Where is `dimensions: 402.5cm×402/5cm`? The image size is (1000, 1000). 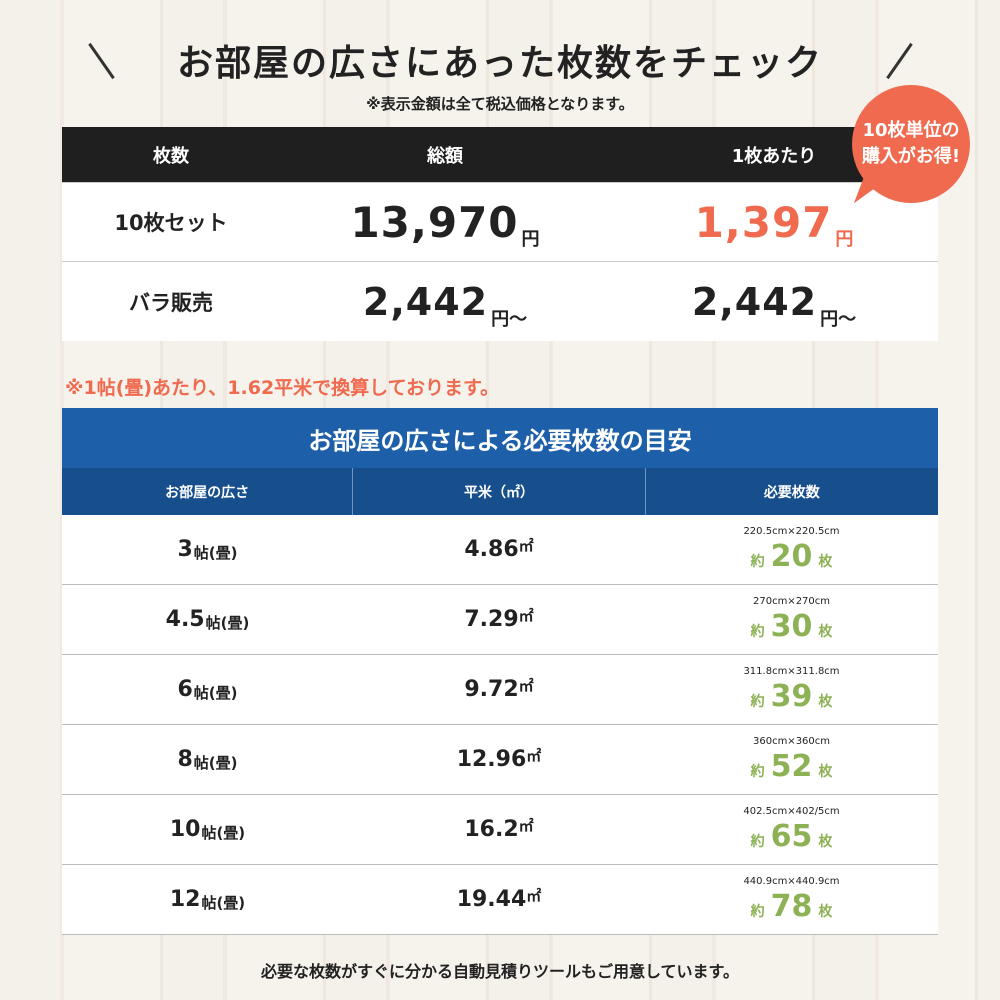
dimensions: 402.5cm×402/5cm is located at coordinates (791, 811).